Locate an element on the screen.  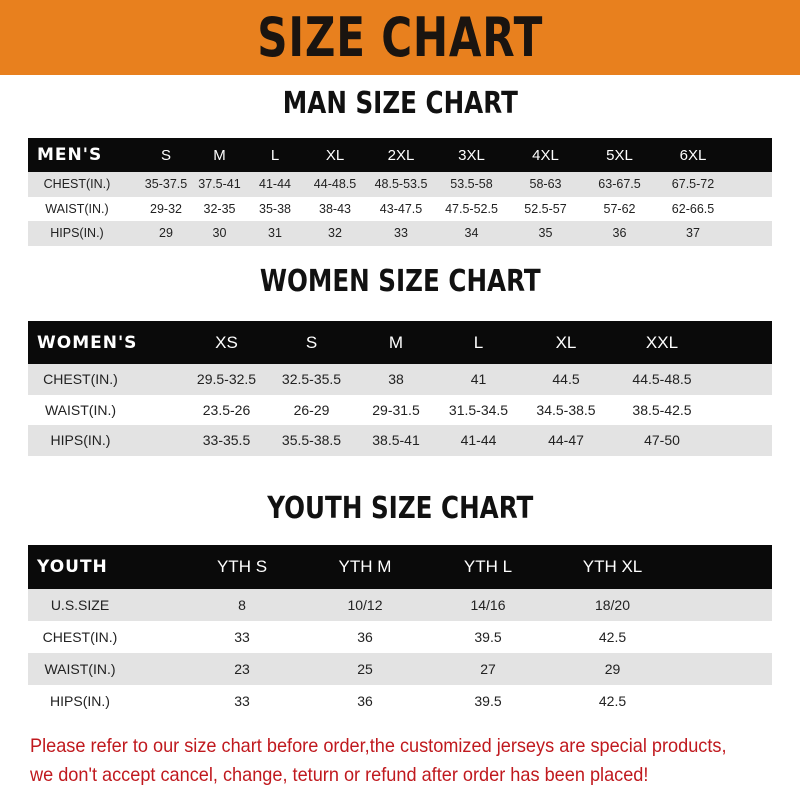
table-cell: 35-37.5 is located at coordinates (166, 184).